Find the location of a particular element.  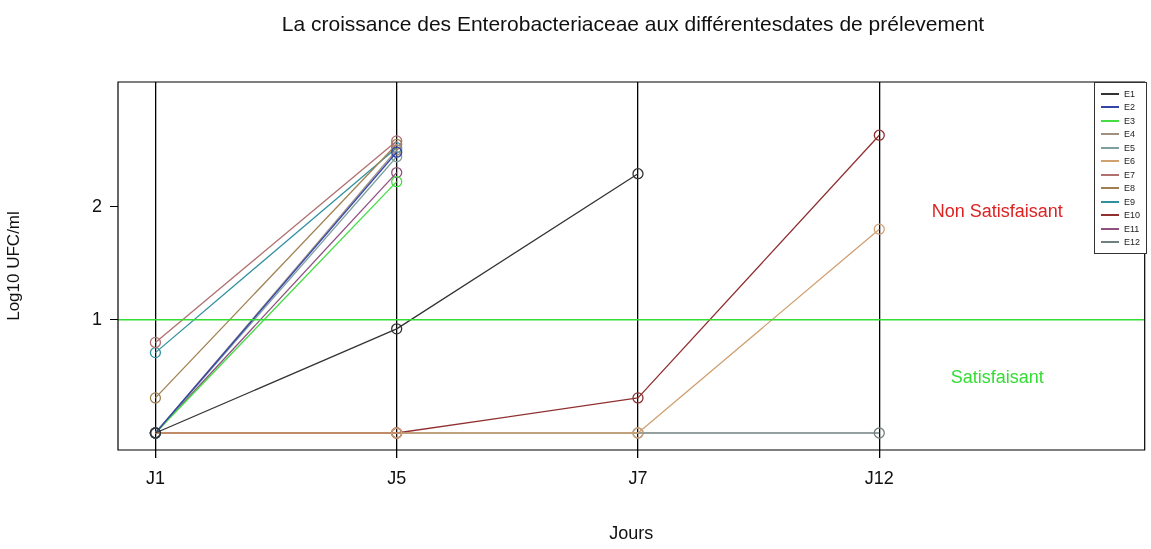

x-tick-label: J12 is located at coordinates (879, 477).